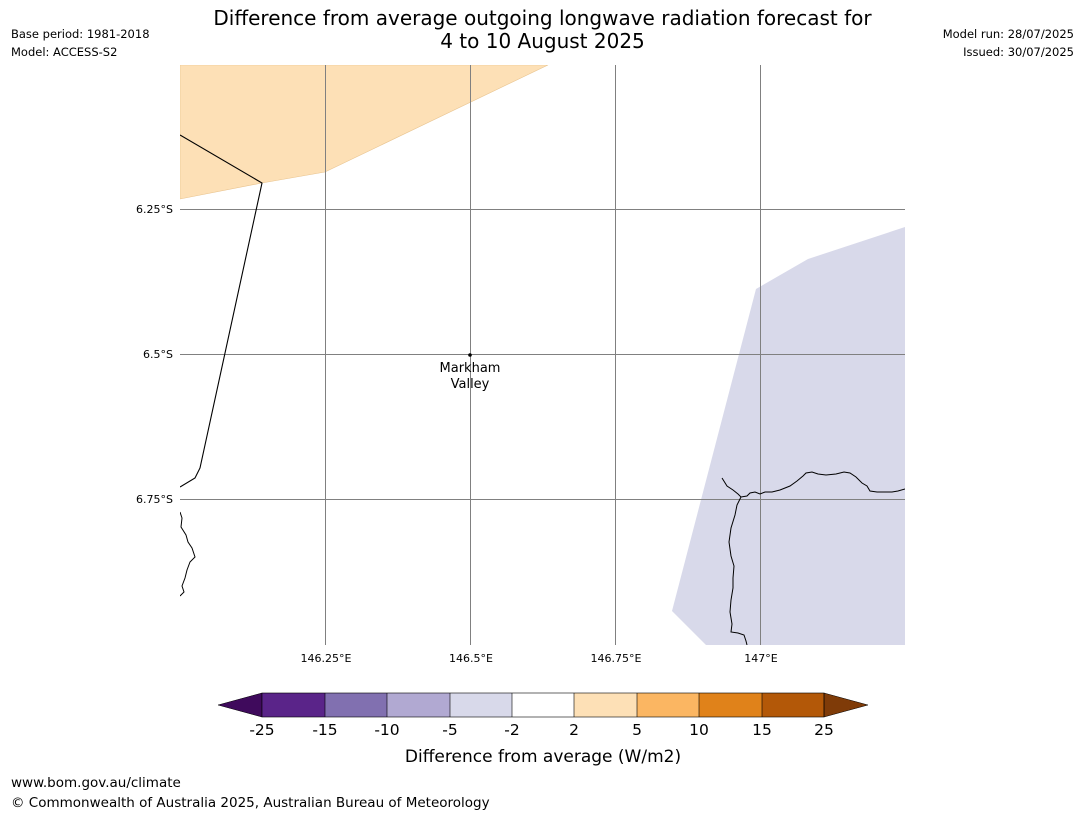 This screenshot has height=816, width=1085. Describe the element at coordinates (616, 658) in the screenshot. I see `lon-label-3: 146.75°E` at that location.